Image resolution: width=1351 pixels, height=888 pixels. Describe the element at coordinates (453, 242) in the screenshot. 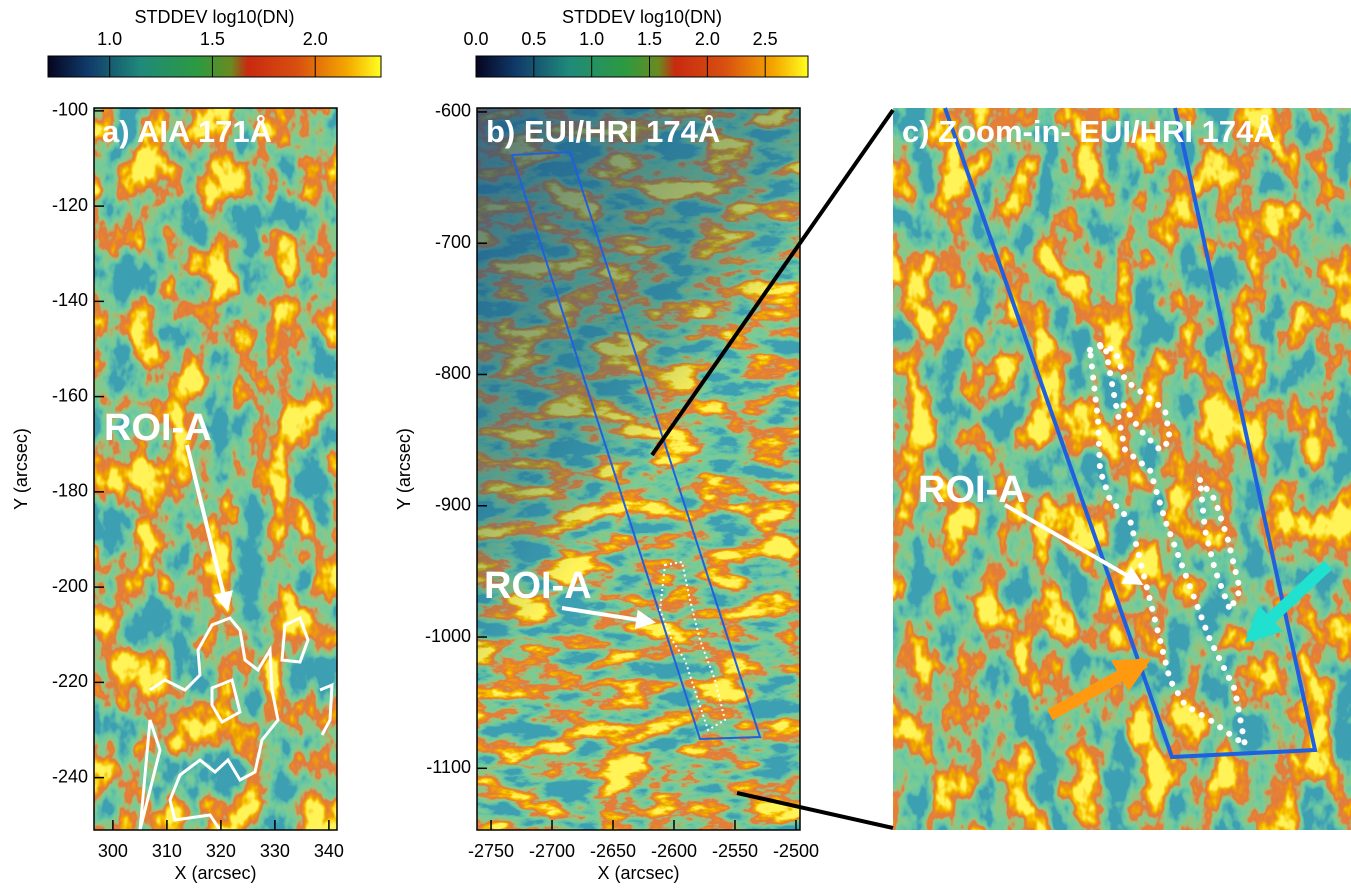

I see `y-tick-label: -700` at that location.